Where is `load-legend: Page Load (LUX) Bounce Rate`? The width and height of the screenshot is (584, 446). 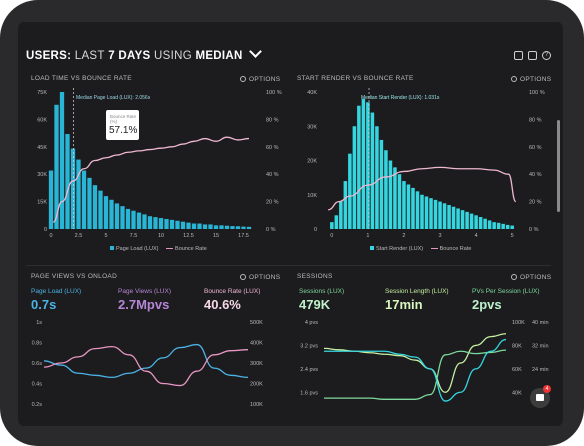
load-legend: Page Load (LUX) Bounce Rate is located at coordinates (158, 249).